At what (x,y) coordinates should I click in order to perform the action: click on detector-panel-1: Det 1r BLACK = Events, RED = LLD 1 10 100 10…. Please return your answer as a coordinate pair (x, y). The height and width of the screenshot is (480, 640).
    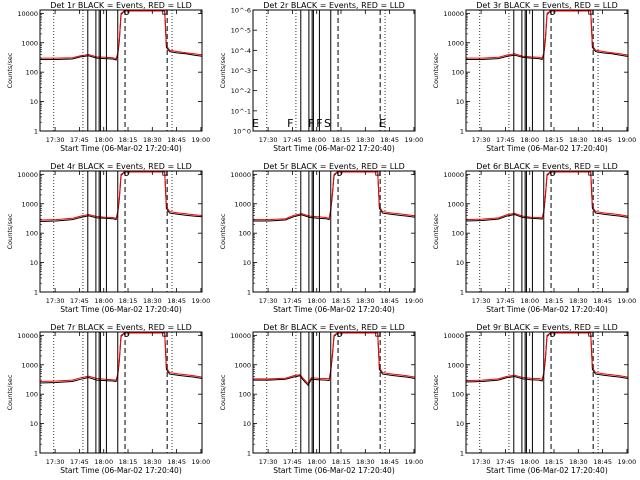
    Looking at the image, I should click on (108, 77).